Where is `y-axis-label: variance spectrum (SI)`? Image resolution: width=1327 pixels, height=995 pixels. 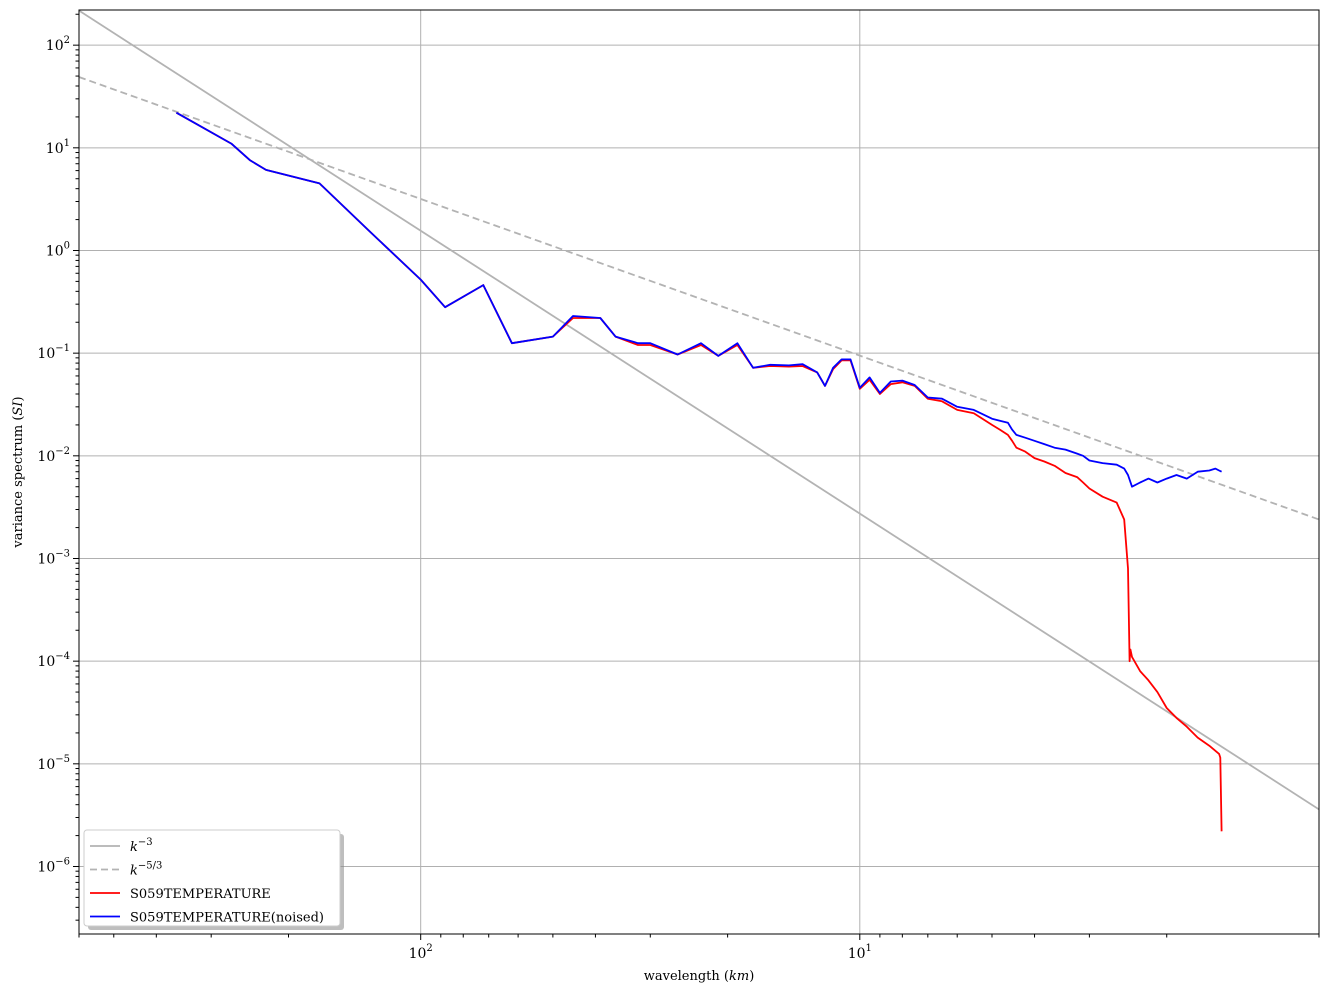
y-axis-label: variance spectrum (SI) is located at coordinates (18, 472).